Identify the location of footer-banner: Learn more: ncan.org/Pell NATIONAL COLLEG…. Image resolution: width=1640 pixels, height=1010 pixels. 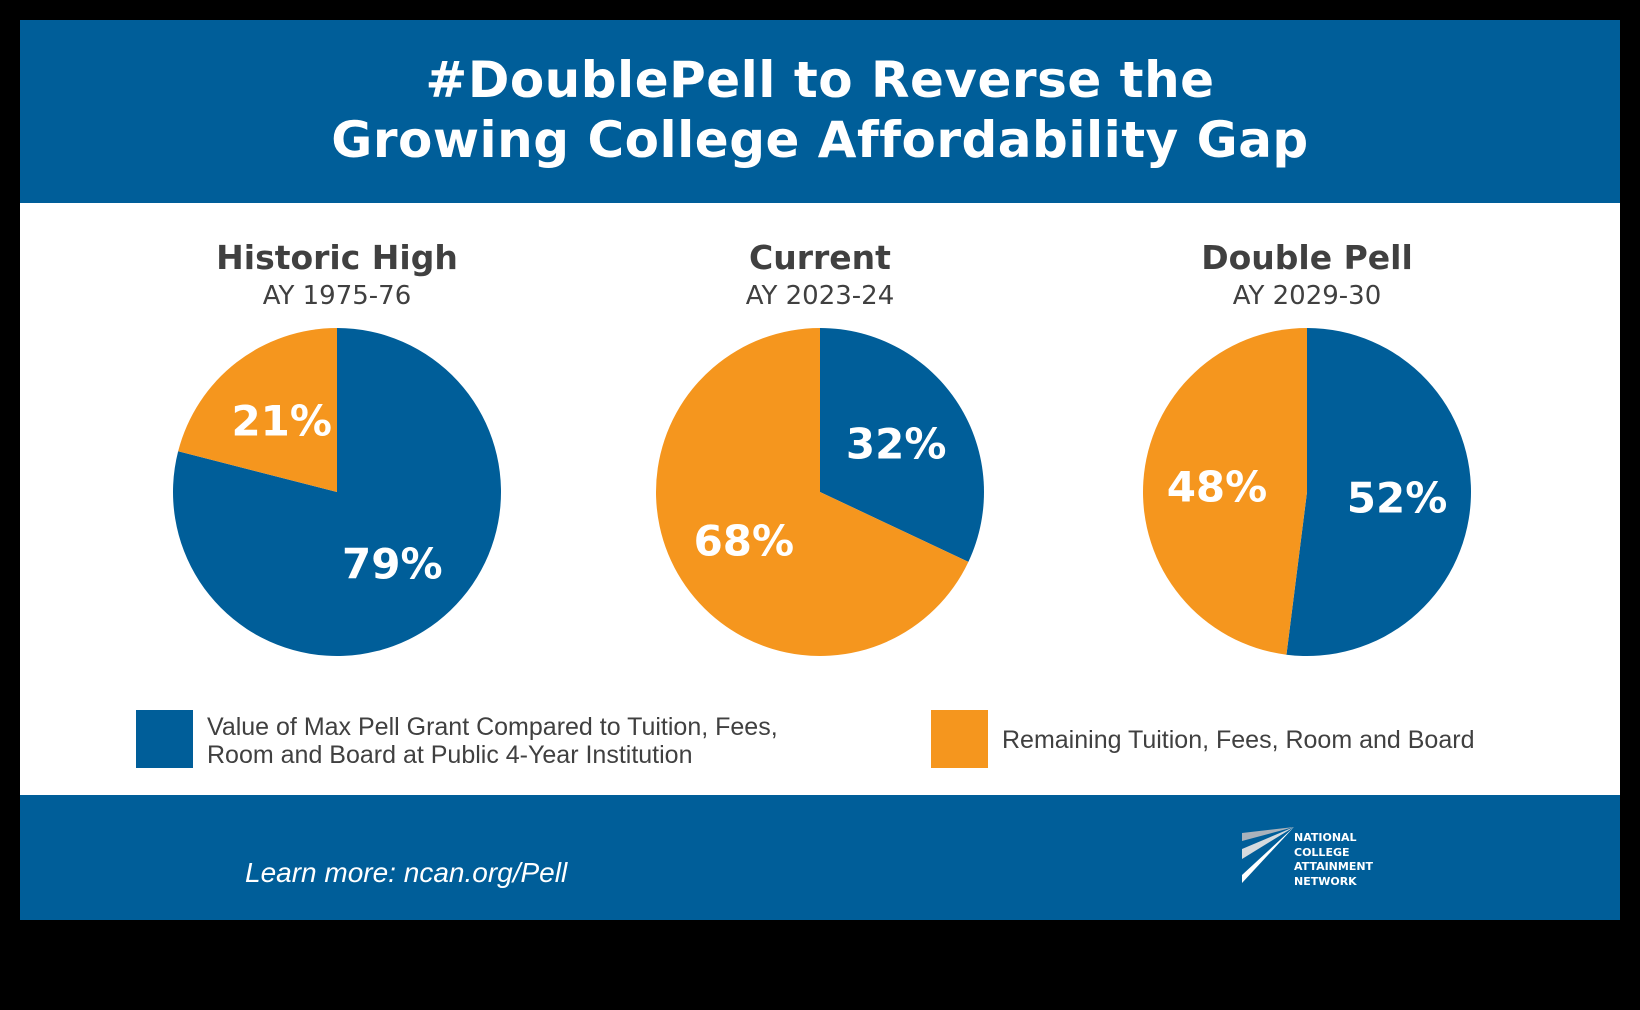
(820, 857).